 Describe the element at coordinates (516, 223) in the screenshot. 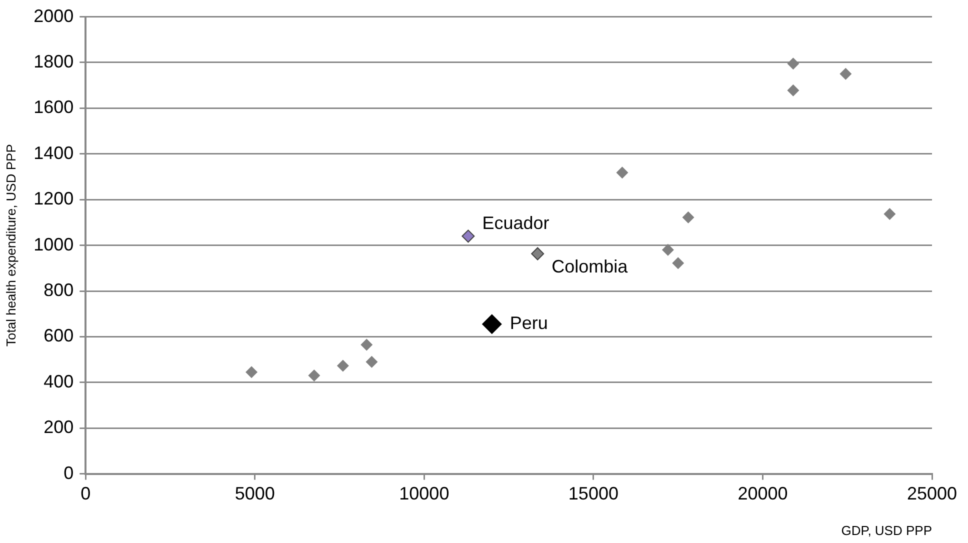

I see `series-label: Ecuador` at that location.